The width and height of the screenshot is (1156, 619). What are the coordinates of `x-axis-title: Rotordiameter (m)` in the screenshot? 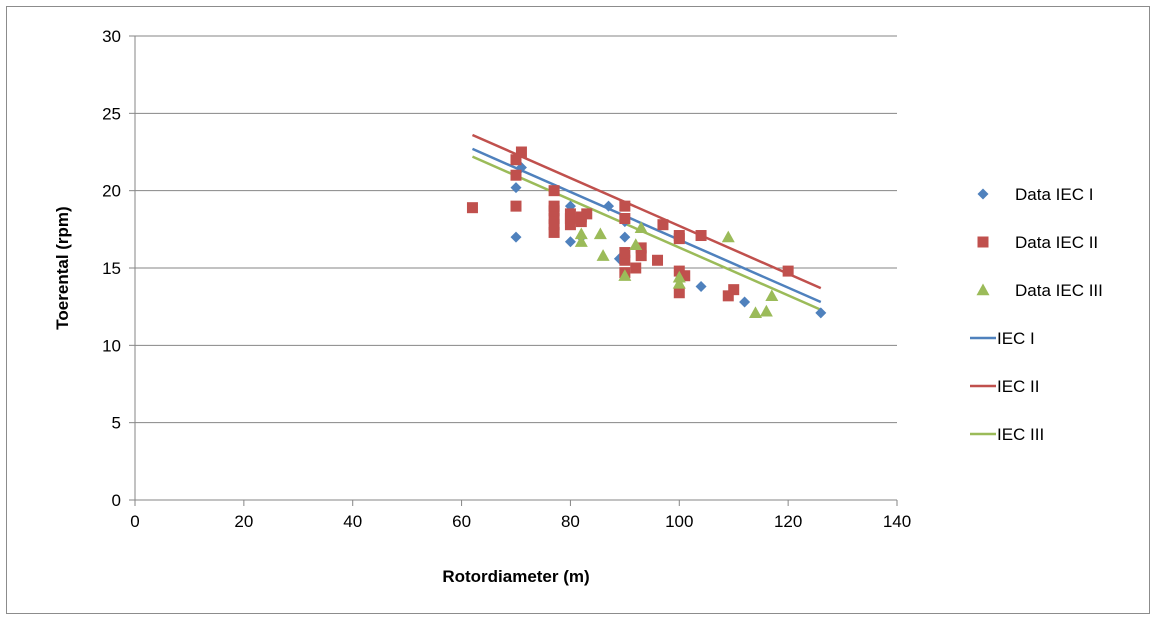 It's located at (515, 576).